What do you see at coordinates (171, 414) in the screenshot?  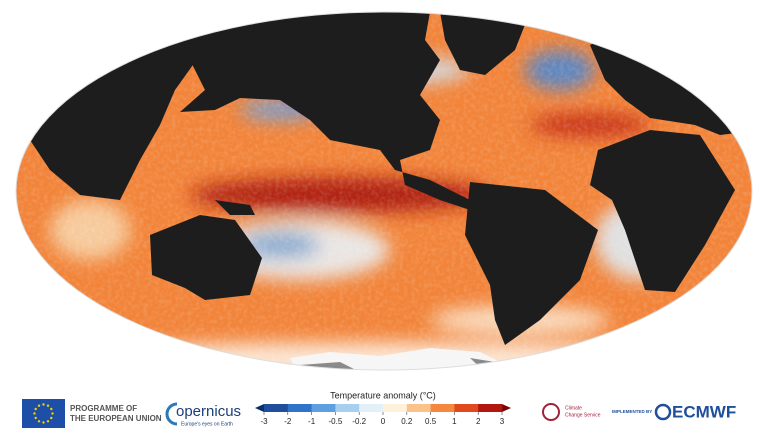 I see `copernicus-logo` at bounding box center [171, 414].